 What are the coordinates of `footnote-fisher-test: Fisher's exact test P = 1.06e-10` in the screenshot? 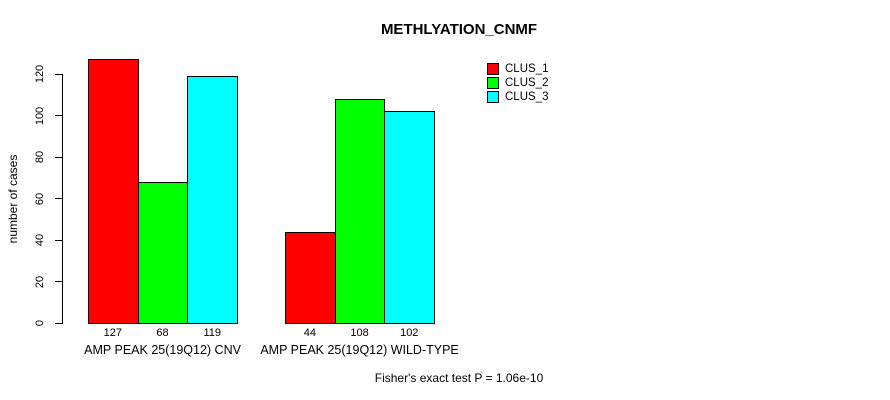 It's located at (459, 378).